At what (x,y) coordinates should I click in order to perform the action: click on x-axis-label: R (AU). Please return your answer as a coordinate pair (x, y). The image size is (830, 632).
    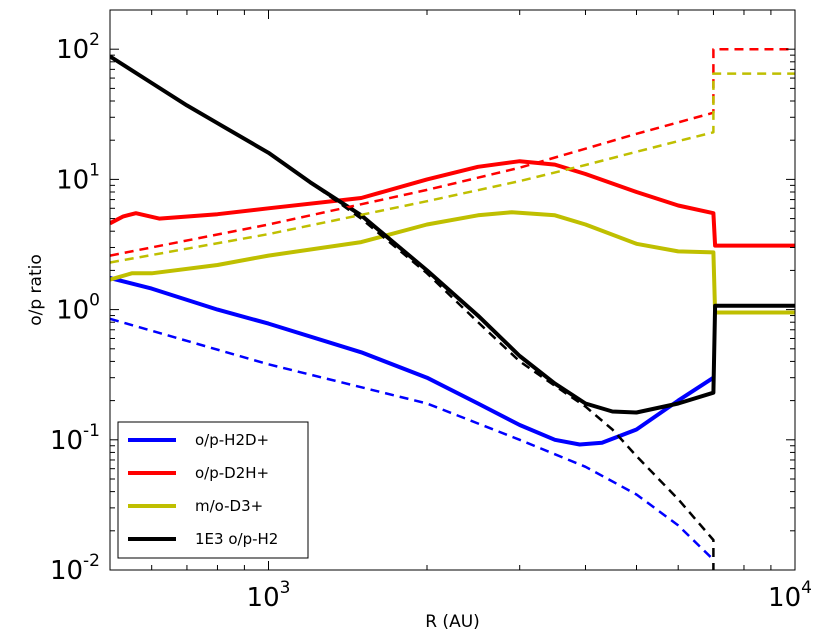
    Looking at the image, I should click on (452, 622).